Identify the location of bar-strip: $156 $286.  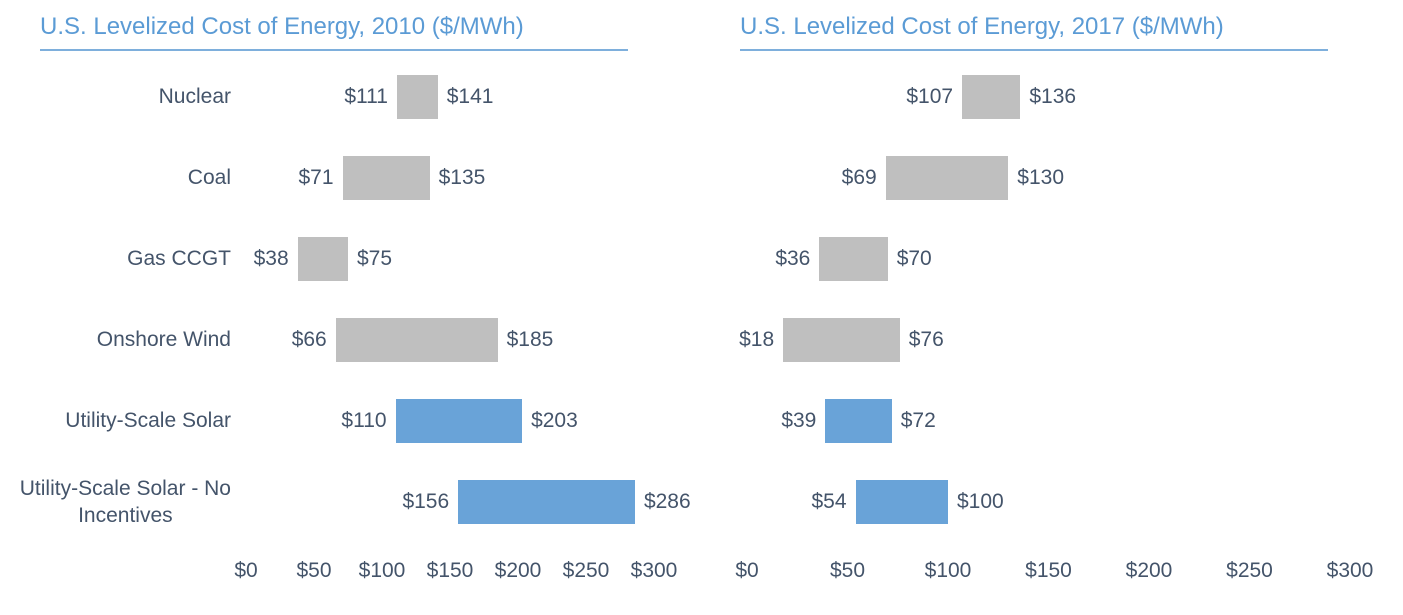
(468, 501).